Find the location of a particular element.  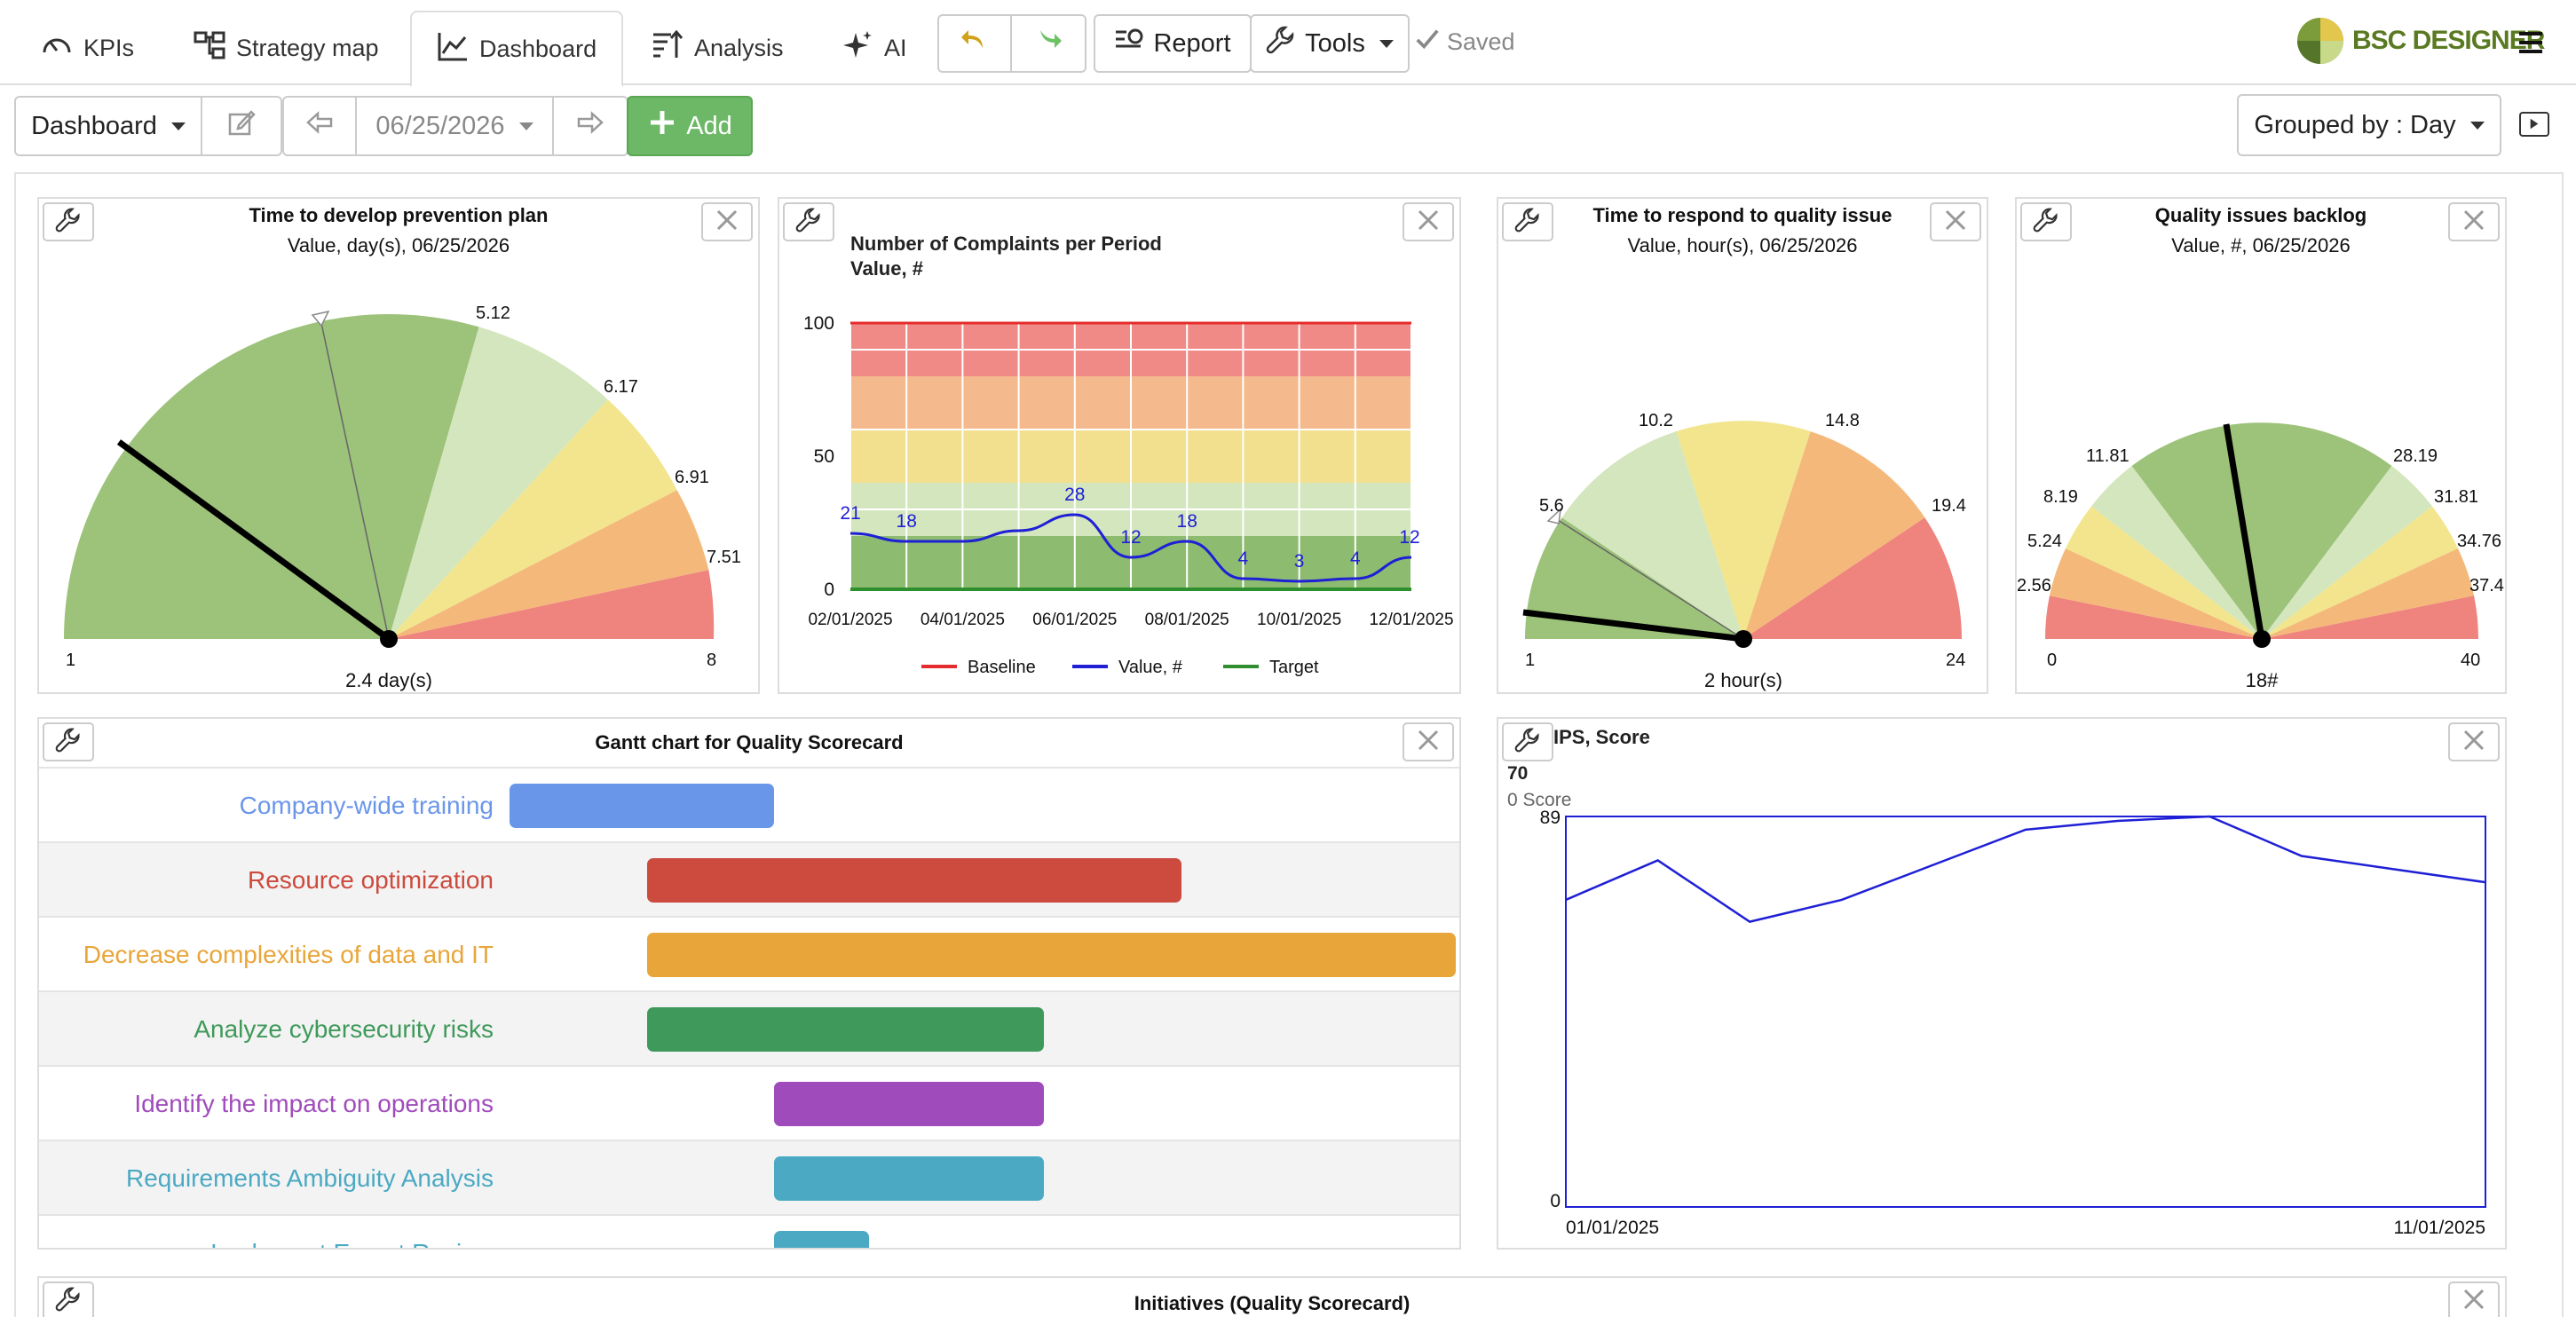

gantt-row: Requirements Ambiguity Analysis is located at coordinates (749, 1177).